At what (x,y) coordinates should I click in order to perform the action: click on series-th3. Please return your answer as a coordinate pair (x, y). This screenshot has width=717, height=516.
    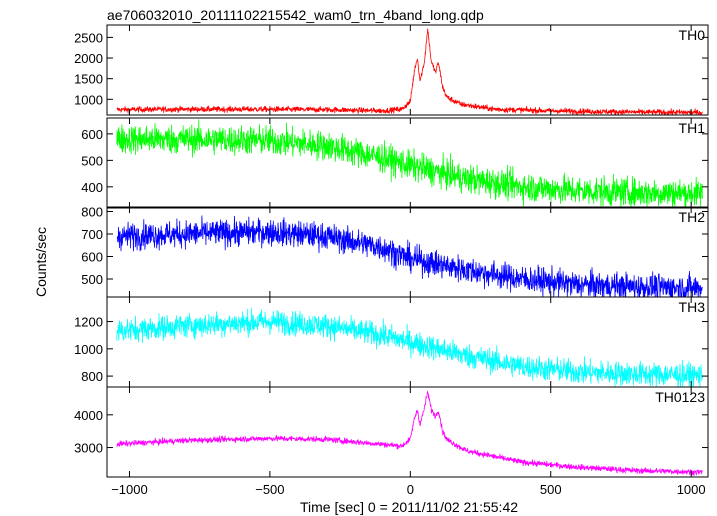
    Looking at the image, I should click on (409, 347).